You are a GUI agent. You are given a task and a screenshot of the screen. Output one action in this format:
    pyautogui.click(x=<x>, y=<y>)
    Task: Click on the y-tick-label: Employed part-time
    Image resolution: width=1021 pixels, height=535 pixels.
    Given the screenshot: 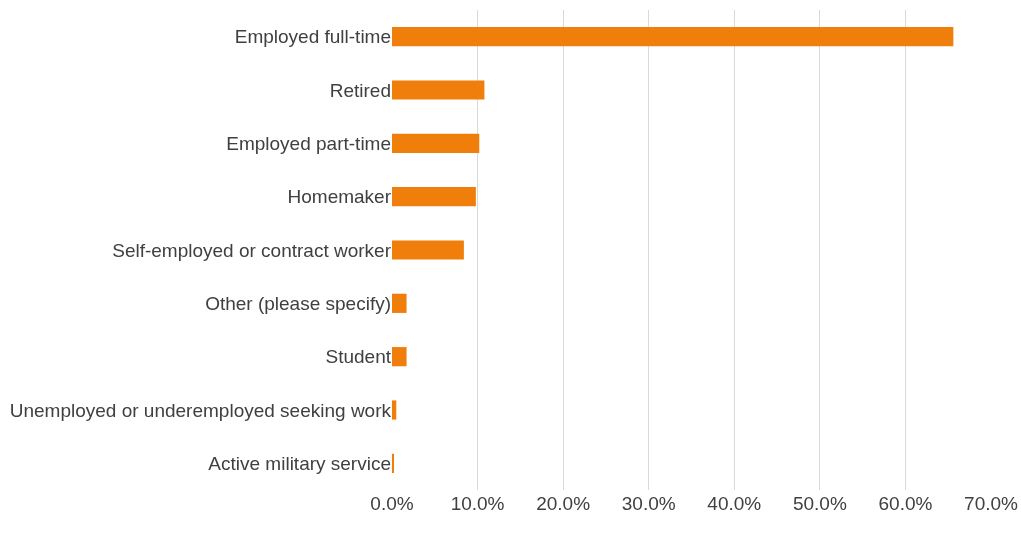 What is the action you would take?
    pyautogui.click(x=308, y=143)
    